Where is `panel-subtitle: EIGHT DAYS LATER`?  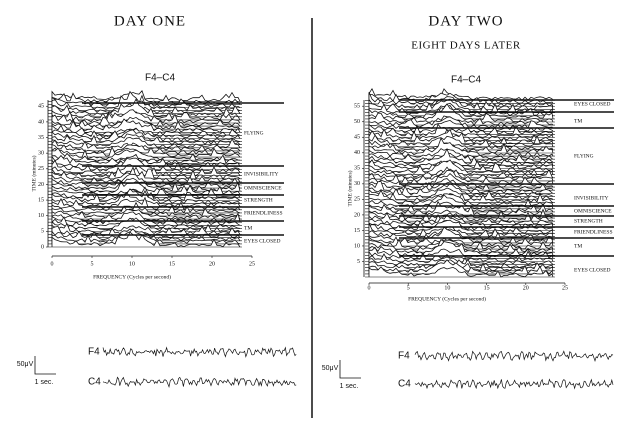
panel-subtitle: EIGHT DAYS LATER is located at coordinates (466, 46).